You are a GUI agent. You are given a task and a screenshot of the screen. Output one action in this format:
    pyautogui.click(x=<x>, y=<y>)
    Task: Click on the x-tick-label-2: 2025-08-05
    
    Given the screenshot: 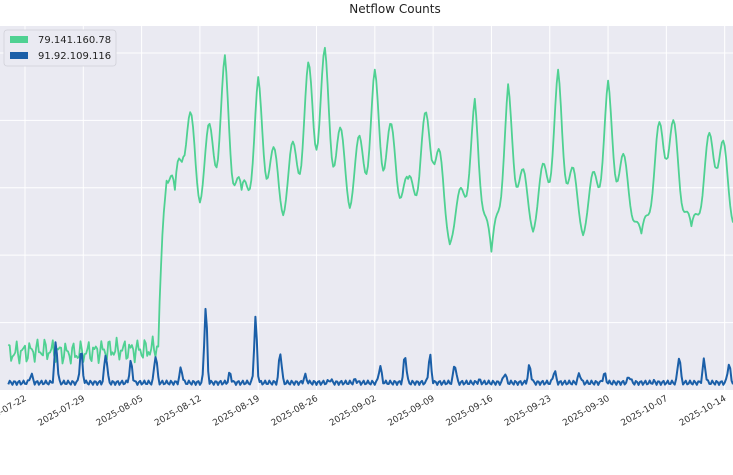 What is the action you would take?
    pyautogui.click(x=120, y=411)
    